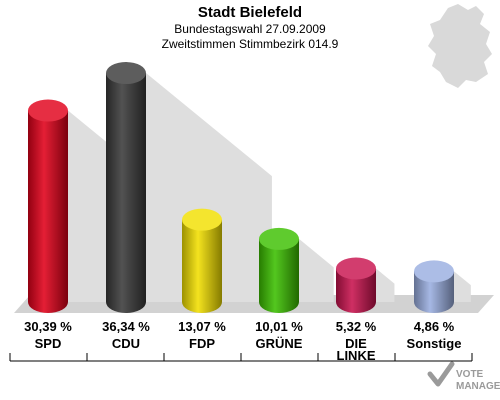 Image resolution: width=500 pixels, height=400 pixels. Describe the element at coordinates (241, 357) in the screenshot. I see `category-axis` at that location.